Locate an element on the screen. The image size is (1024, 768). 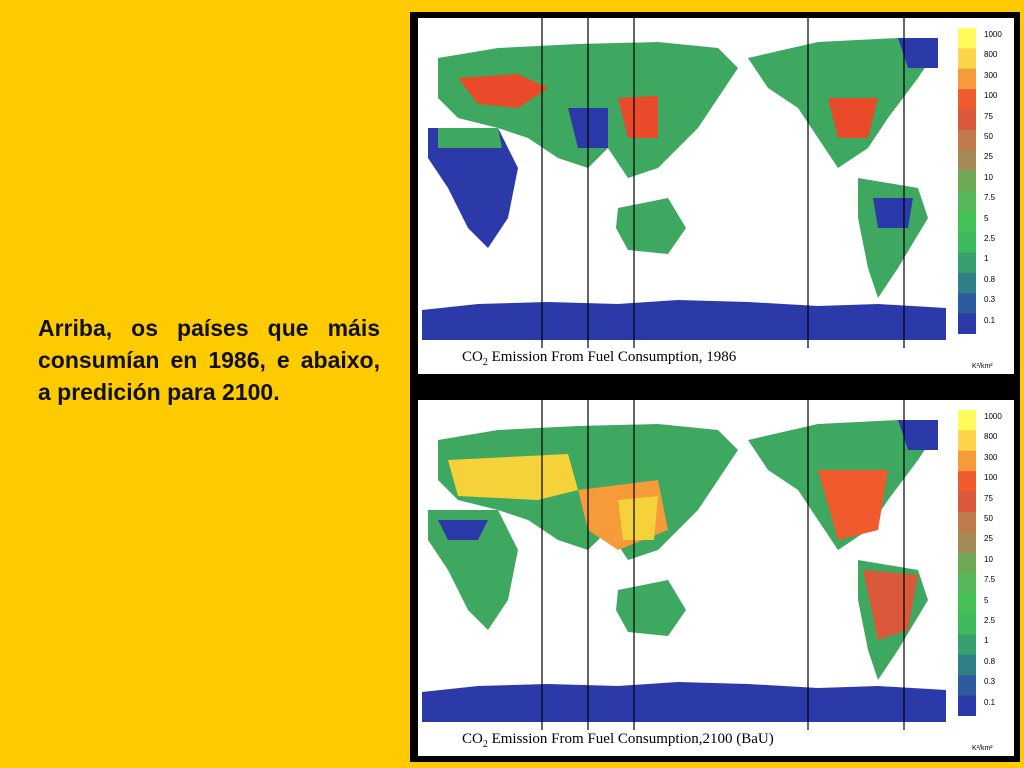
colorbar-labels-2100: 1000 800 300 100 75 50 25 10 7.5 5 2.5 1 0.8 0.3 0.1 is located at coordinates (999, 564).